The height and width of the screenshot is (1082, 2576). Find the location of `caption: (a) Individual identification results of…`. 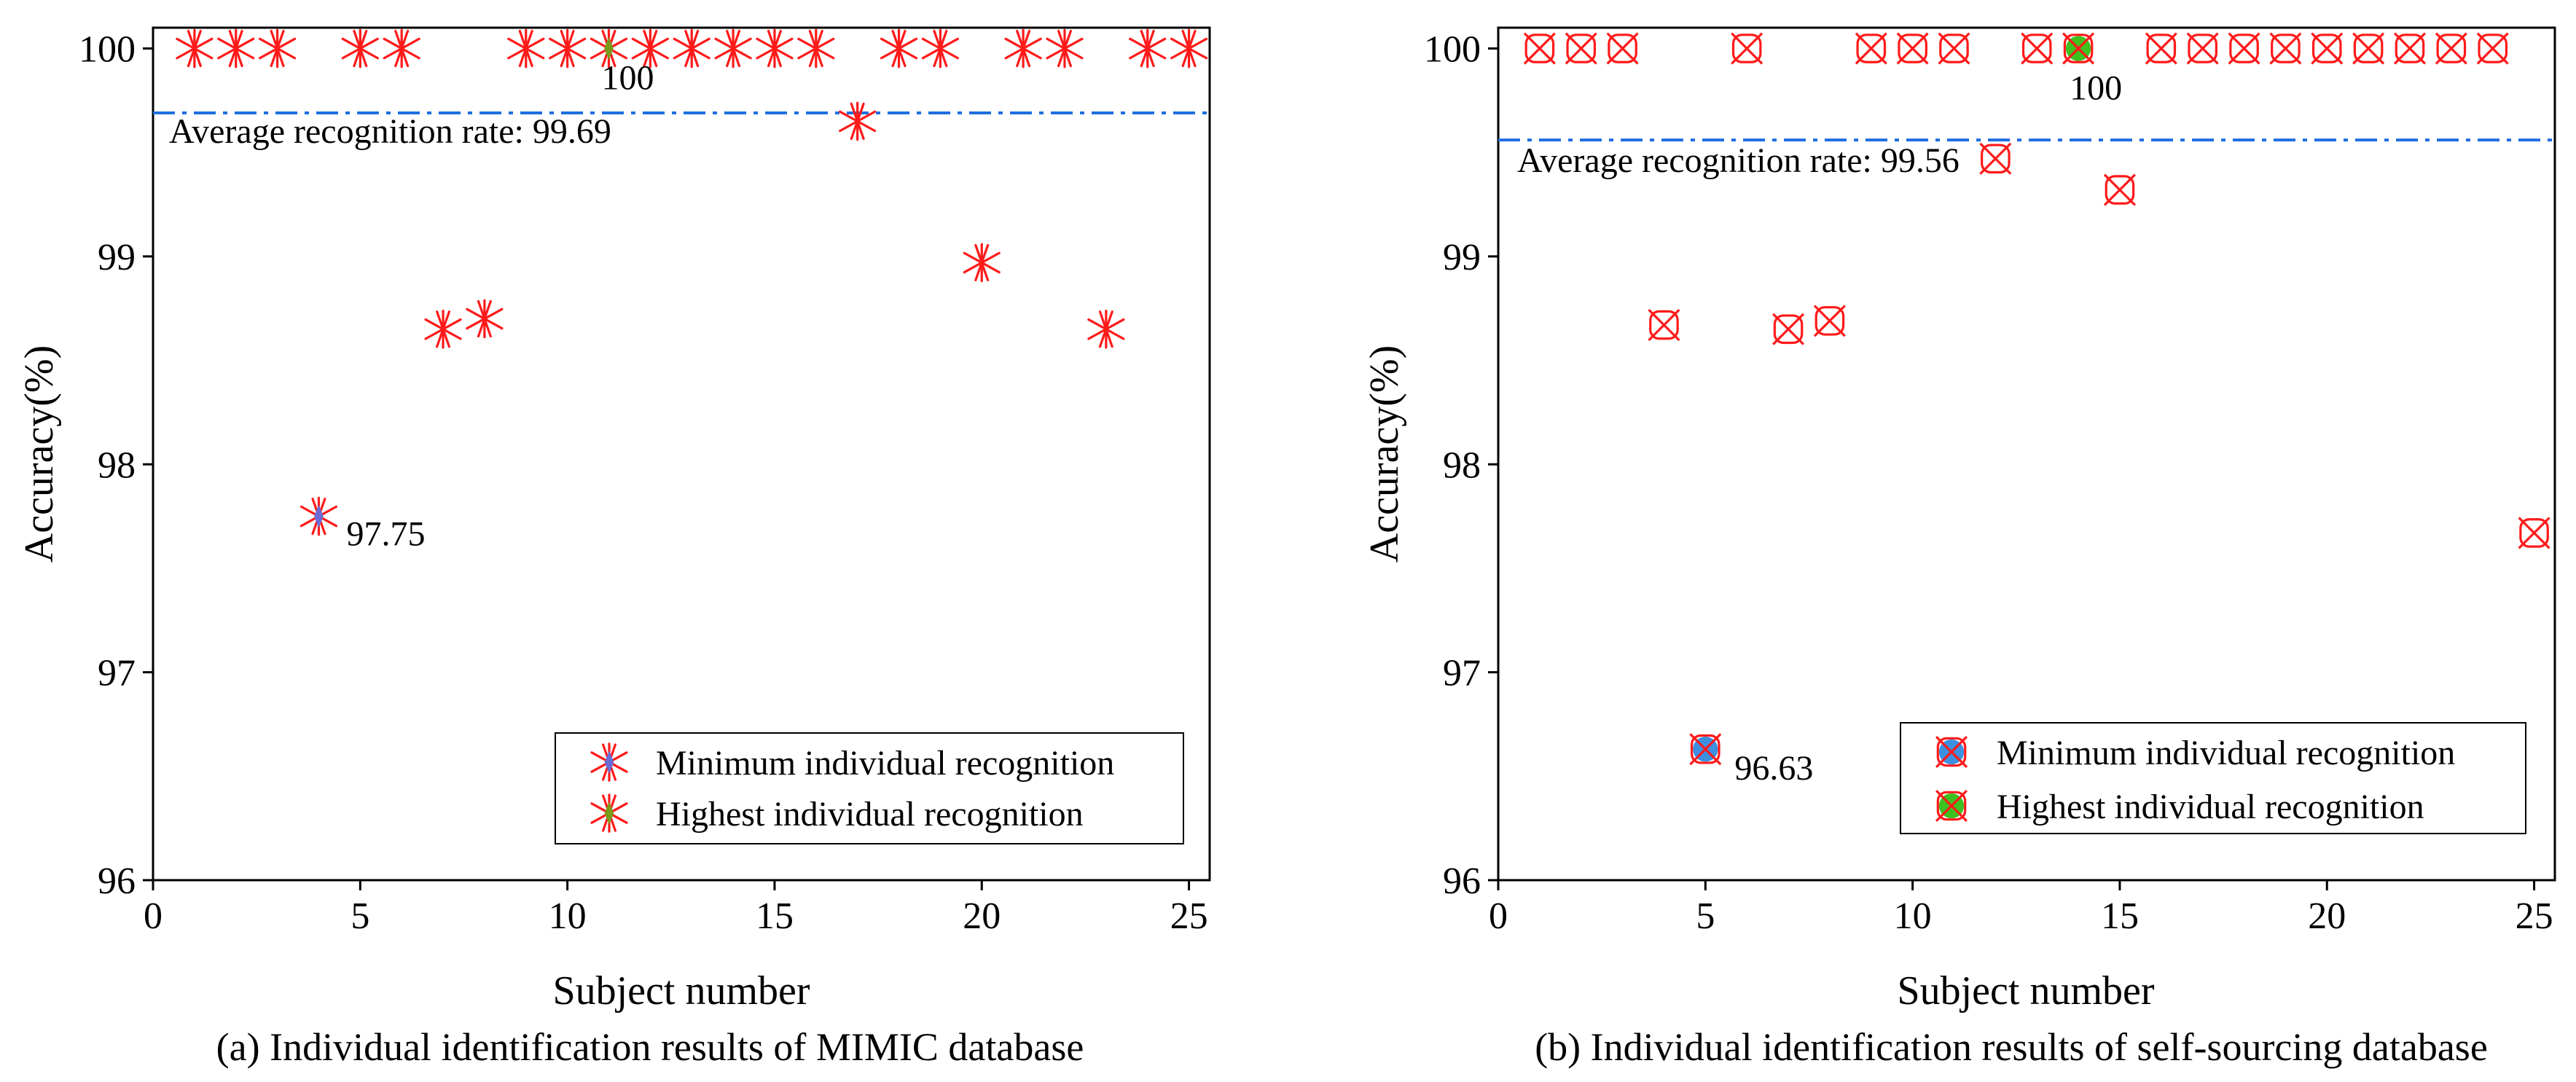

caption: (a) Individual identification results of… is located at coordinates (650, 1047).